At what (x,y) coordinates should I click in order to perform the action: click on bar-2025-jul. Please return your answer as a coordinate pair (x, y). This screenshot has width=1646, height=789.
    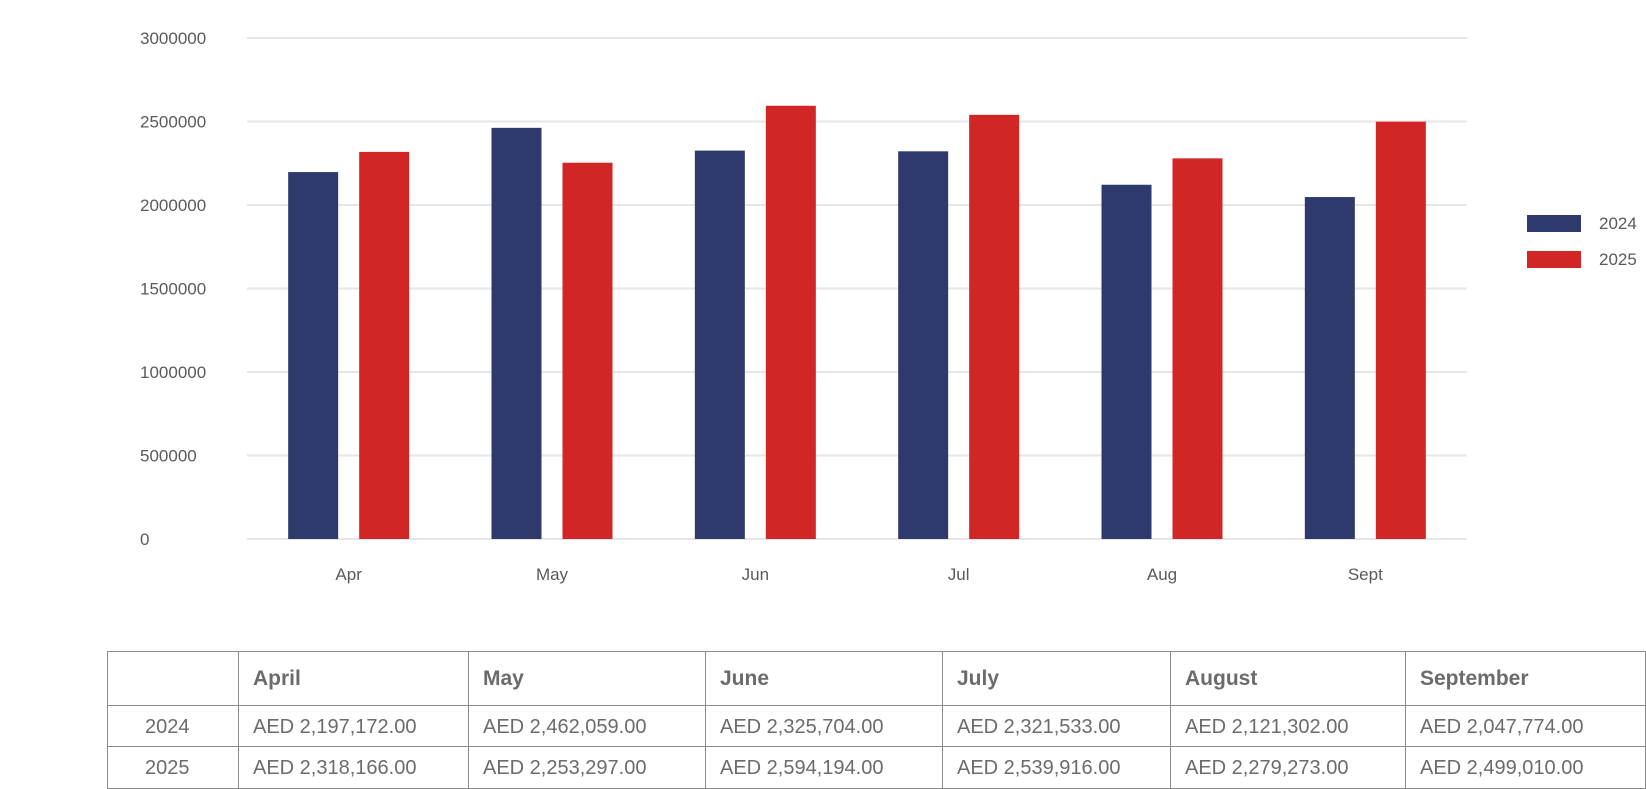
    Looking at the image, I should click on (994, 326).